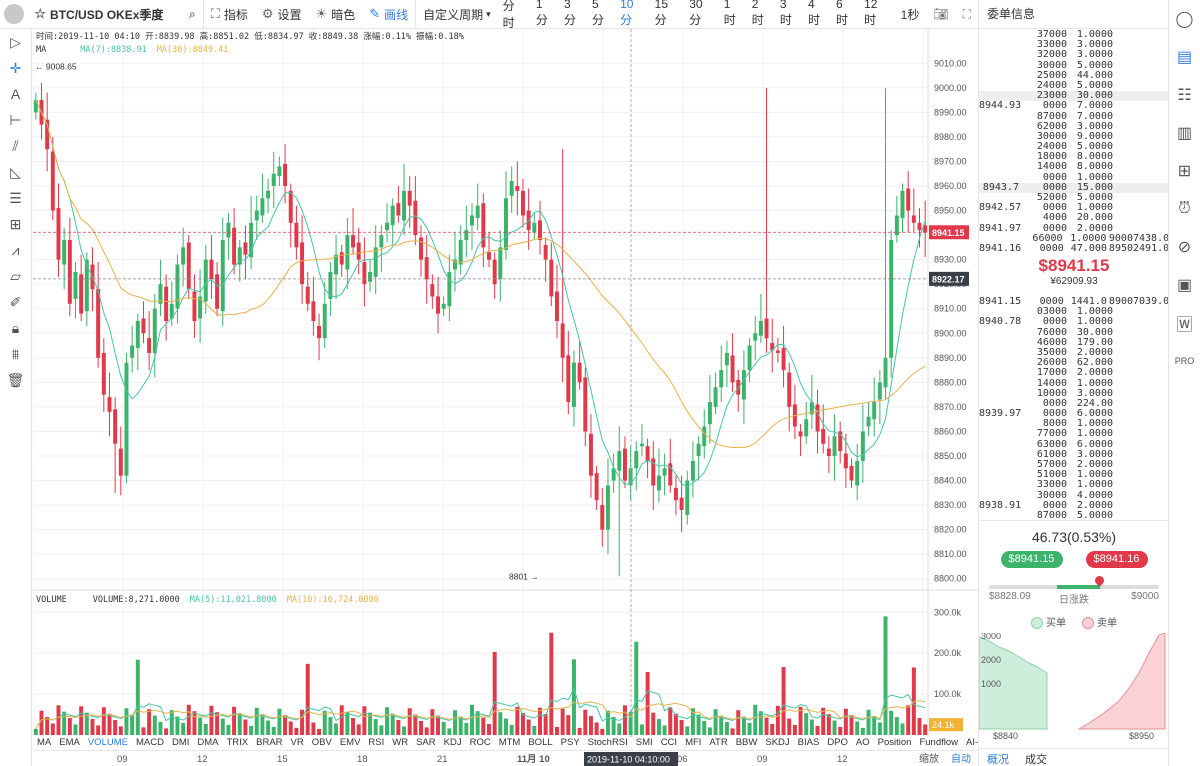 This screenshot has height=766, width=1200. What do you see at coordinates (1184, 325) in the screenshot?
I see `word-icon: 🅆︎` at bounding box center [1184, 325].